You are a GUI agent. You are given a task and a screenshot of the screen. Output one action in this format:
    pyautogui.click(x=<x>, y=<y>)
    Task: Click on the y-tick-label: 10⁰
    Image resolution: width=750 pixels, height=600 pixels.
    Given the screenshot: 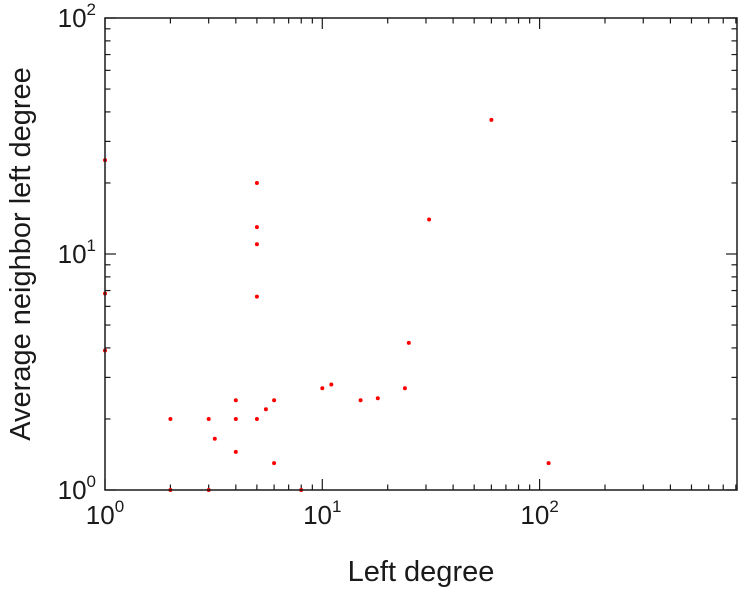 What is the action you would take?
    pyautogui.click(x=77, y=488)
    